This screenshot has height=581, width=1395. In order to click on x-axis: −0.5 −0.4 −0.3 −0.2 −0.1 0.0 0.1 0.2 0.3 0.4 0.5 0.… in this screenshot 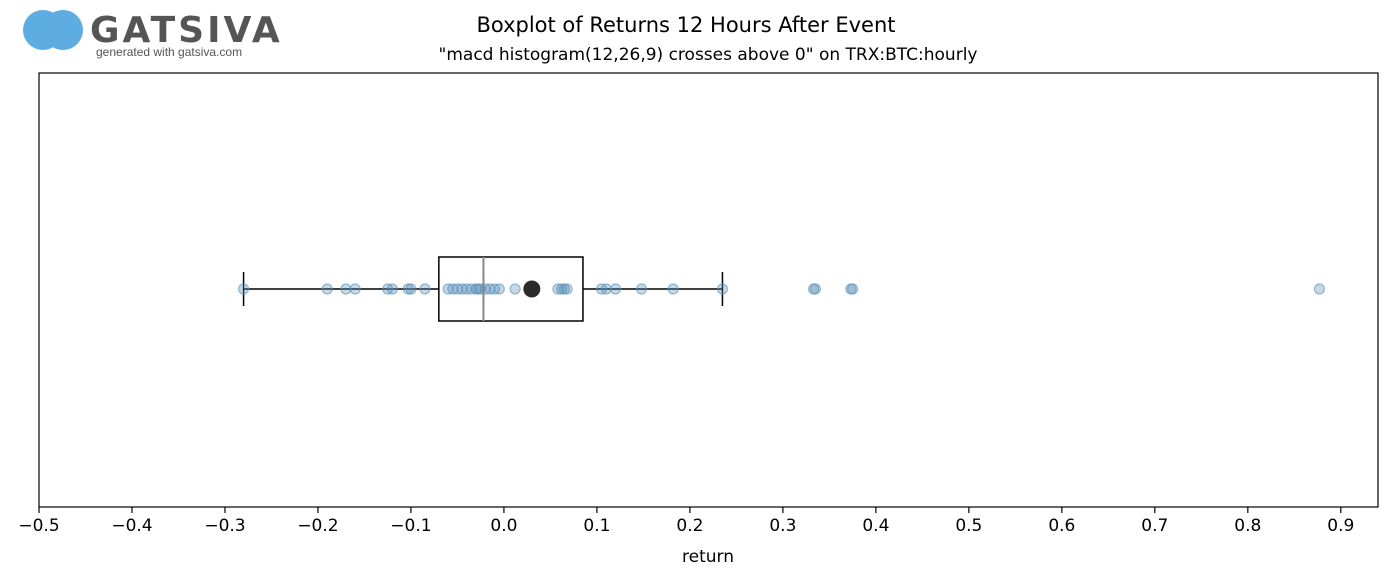, I will do `click(686, 521)`.